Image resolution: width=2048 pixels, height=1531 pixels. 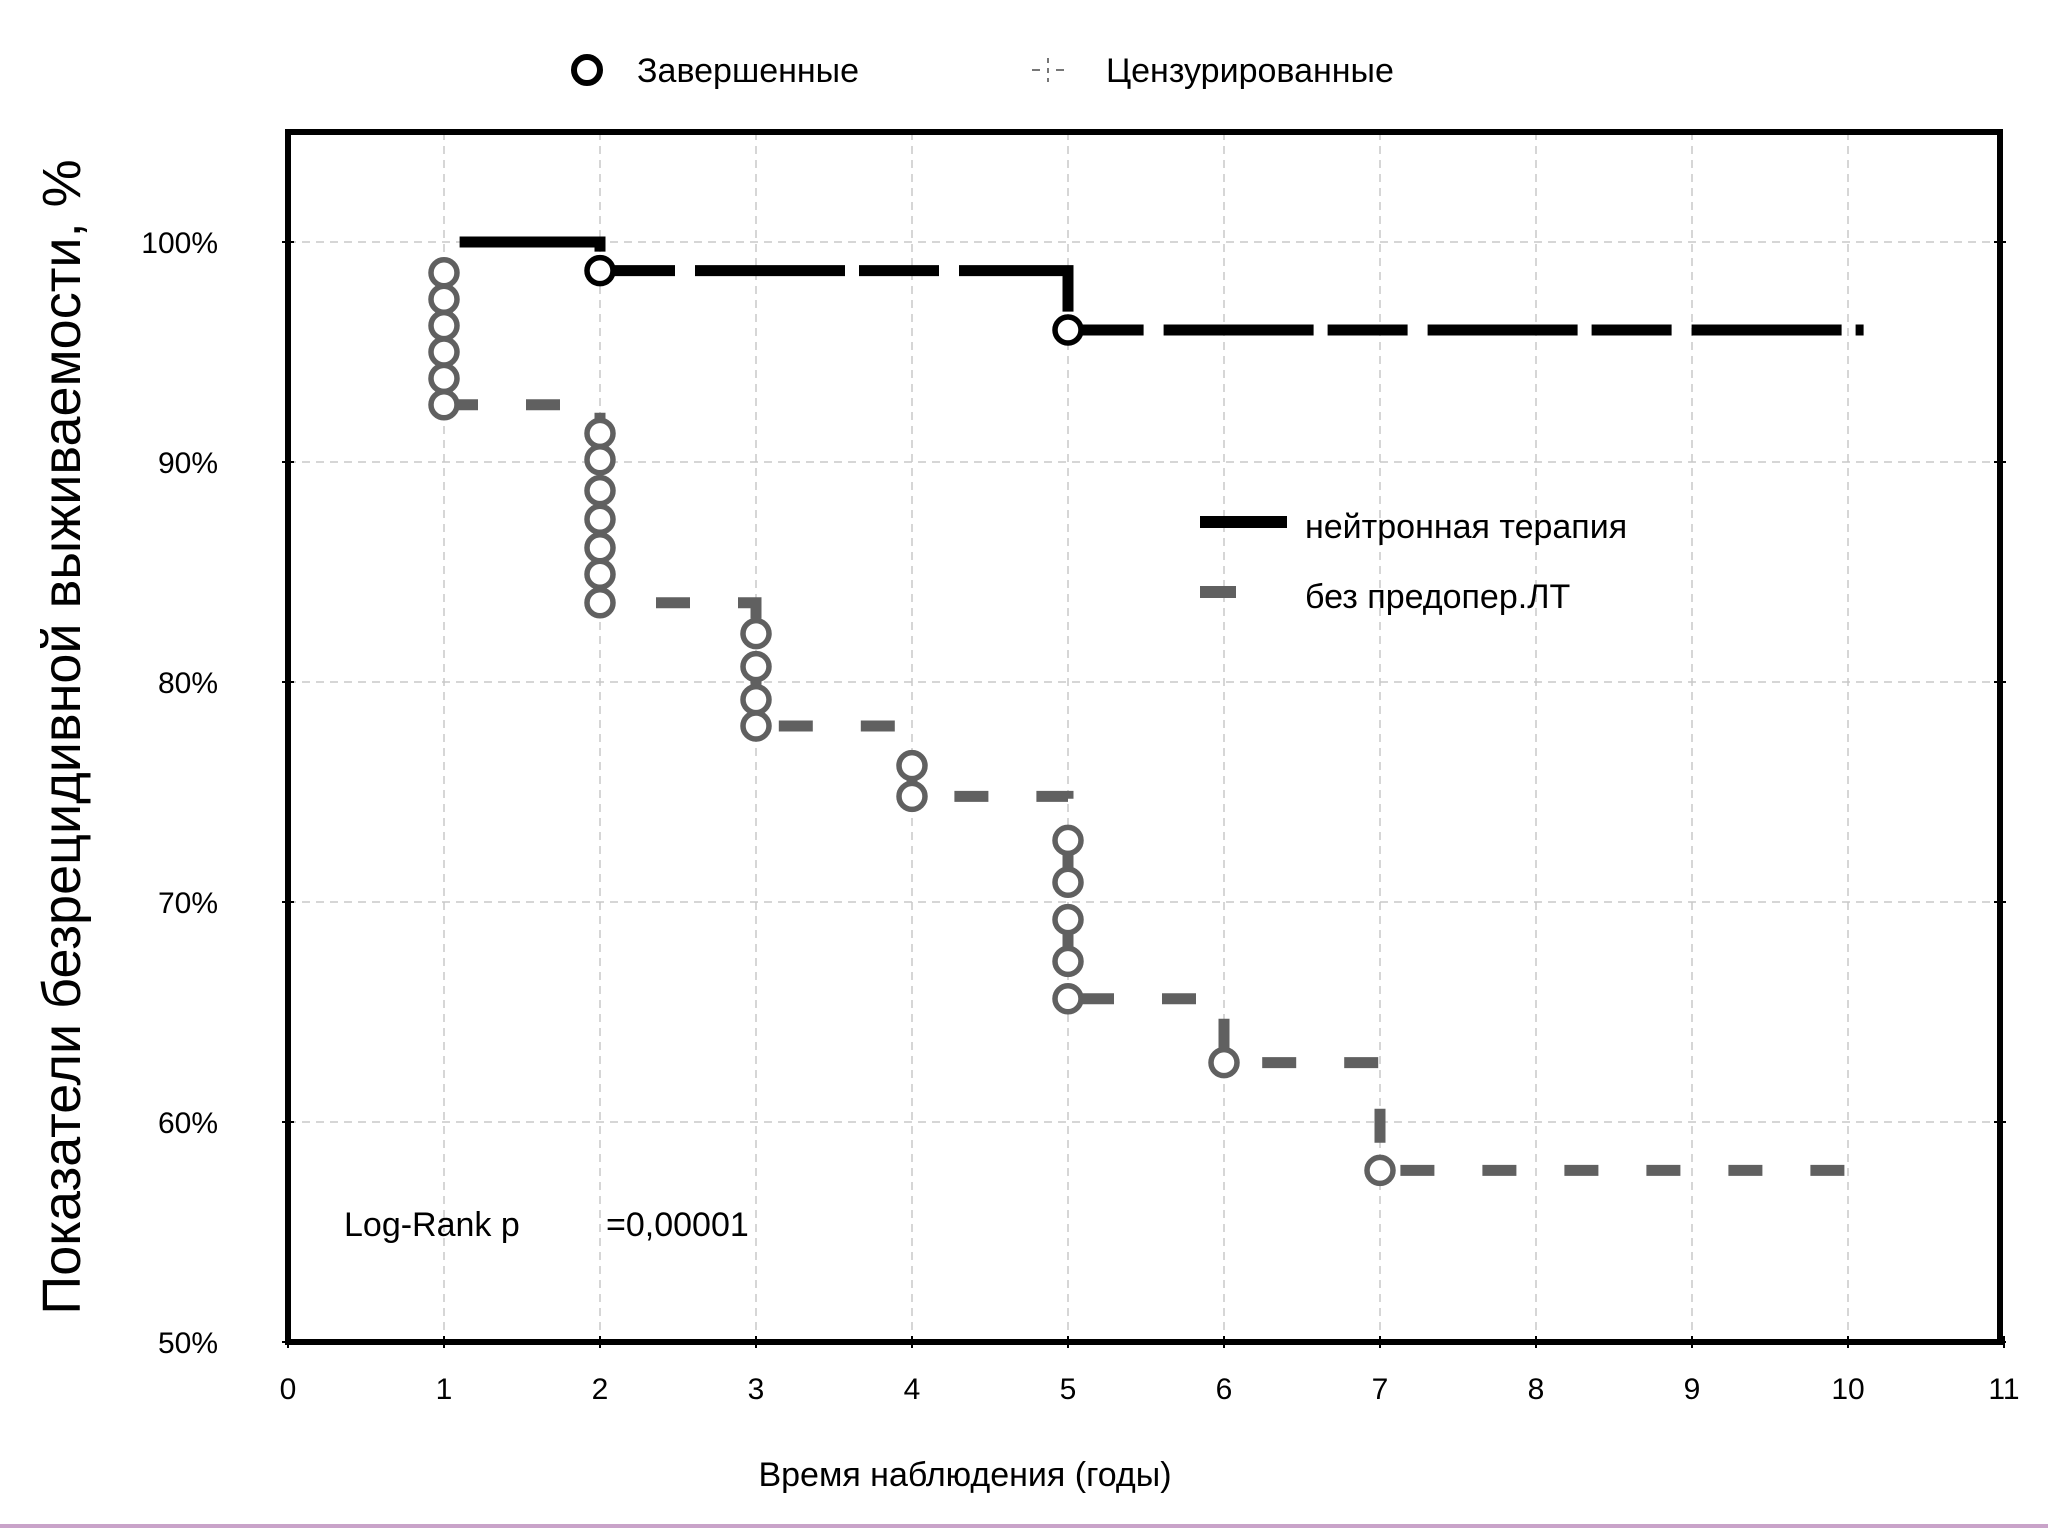 What do you see at coordinates (756, 1389) in the screenshot?
I see `x-tick-label: 3` at bounding box center [756, 1389].